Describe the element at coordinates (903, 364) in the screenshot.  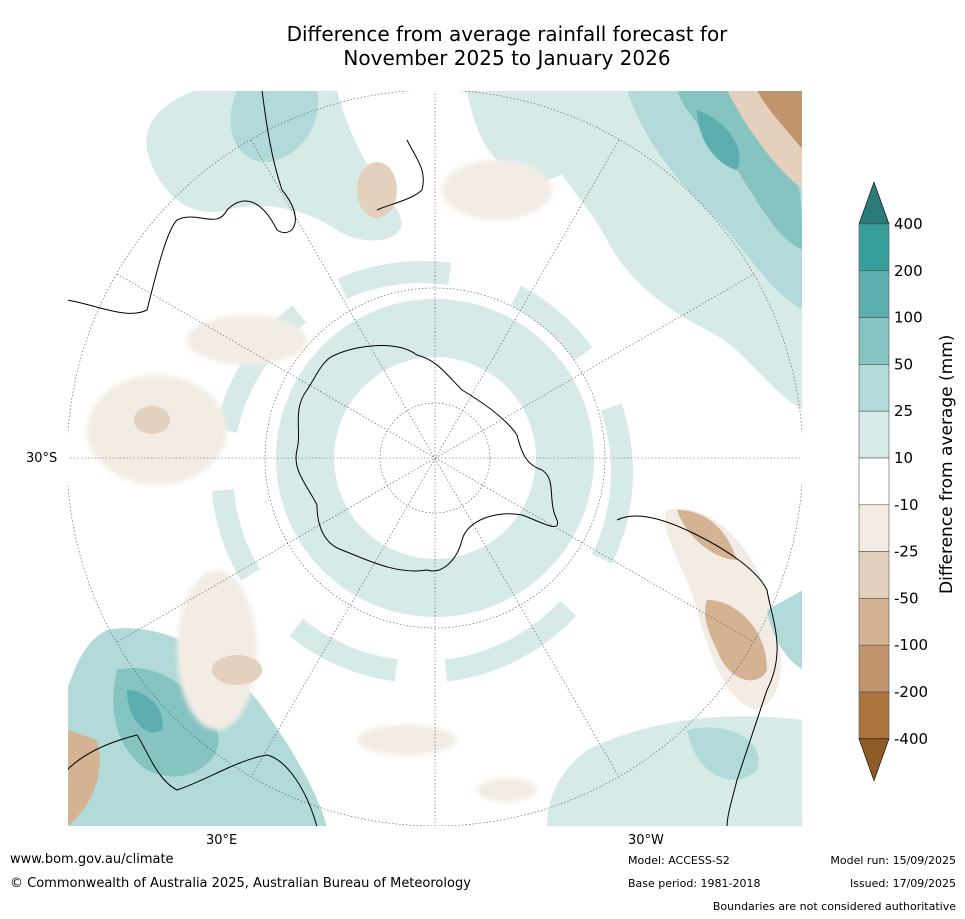
I see `colorbar-tick-label: 50` at that location.